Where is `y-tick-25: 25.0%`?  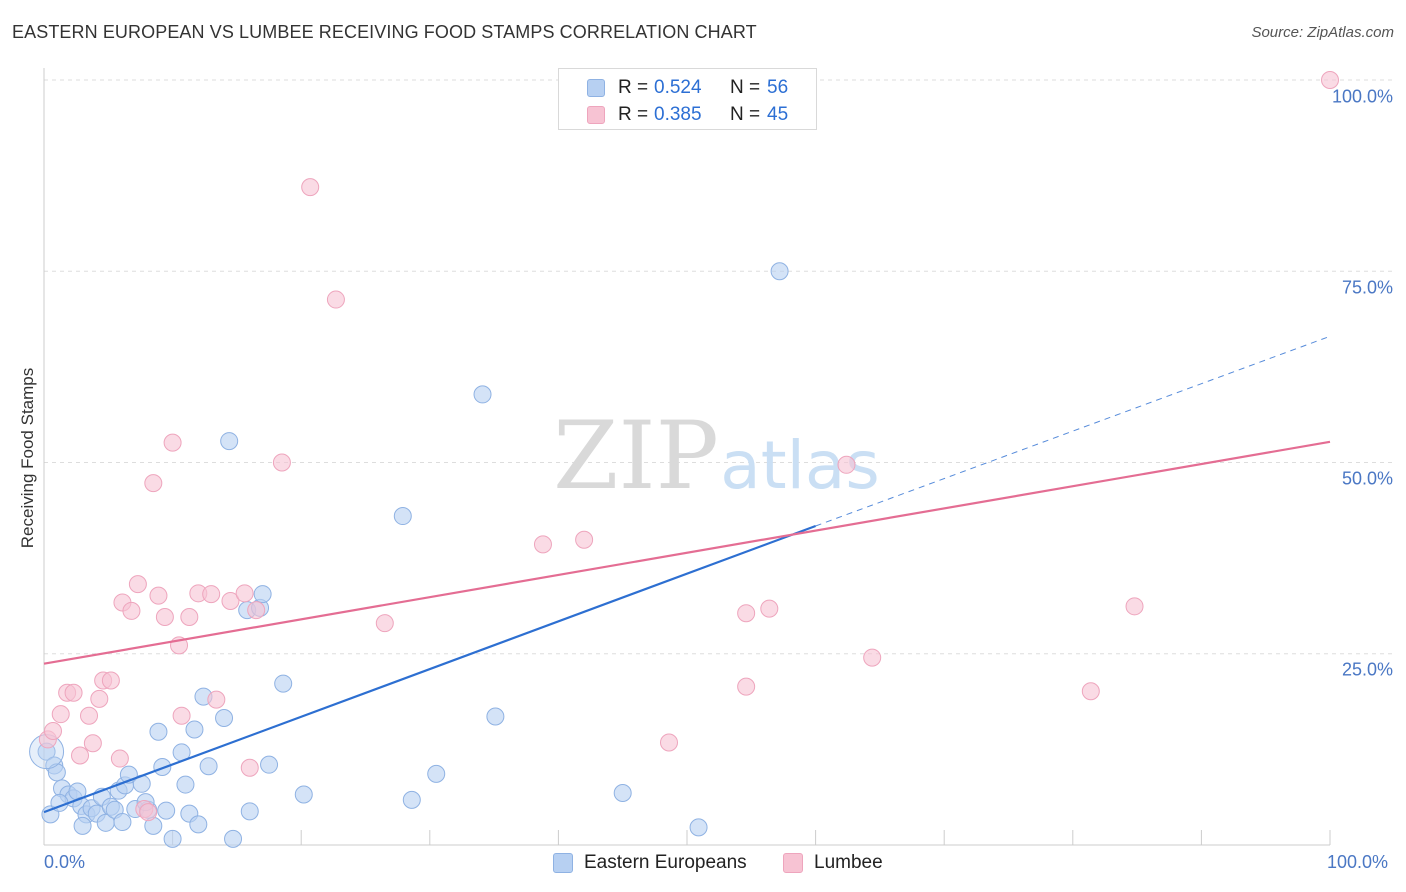
y-tick-25: 25.0% is located at coordinates (1367, 669).